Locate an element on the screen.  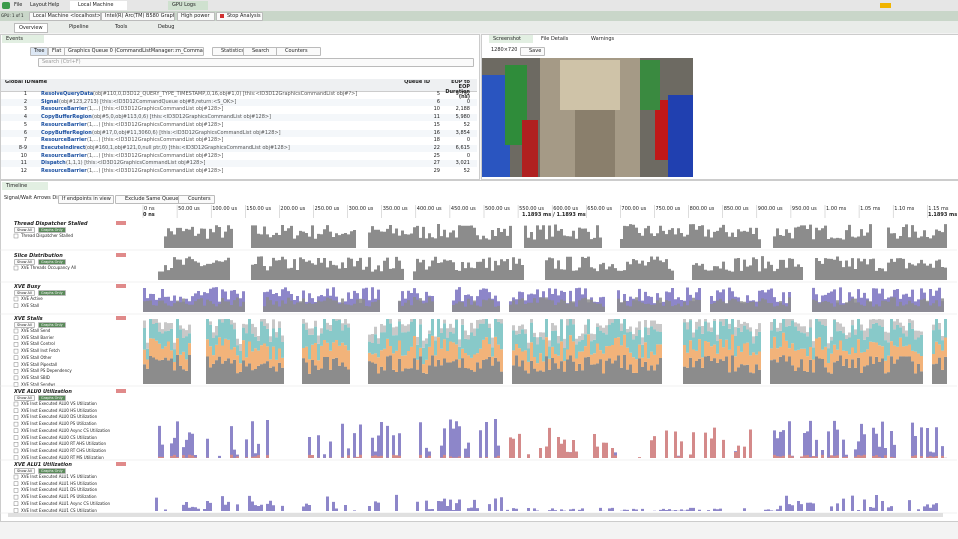
counter-item: XVE Inst Executed ALU1 PS Utilization is located at coordinates (59, 497).